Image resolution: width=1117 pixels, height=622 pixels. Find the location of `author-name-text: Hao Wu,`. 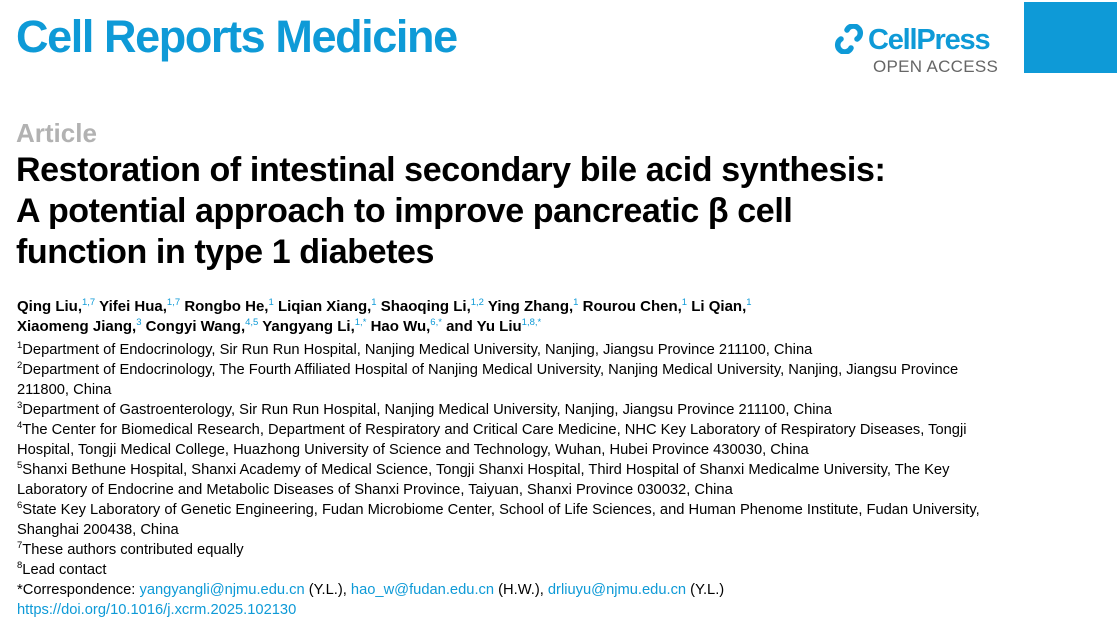

author-name-text: Hao Wu, is located at coordinates (400, 326).